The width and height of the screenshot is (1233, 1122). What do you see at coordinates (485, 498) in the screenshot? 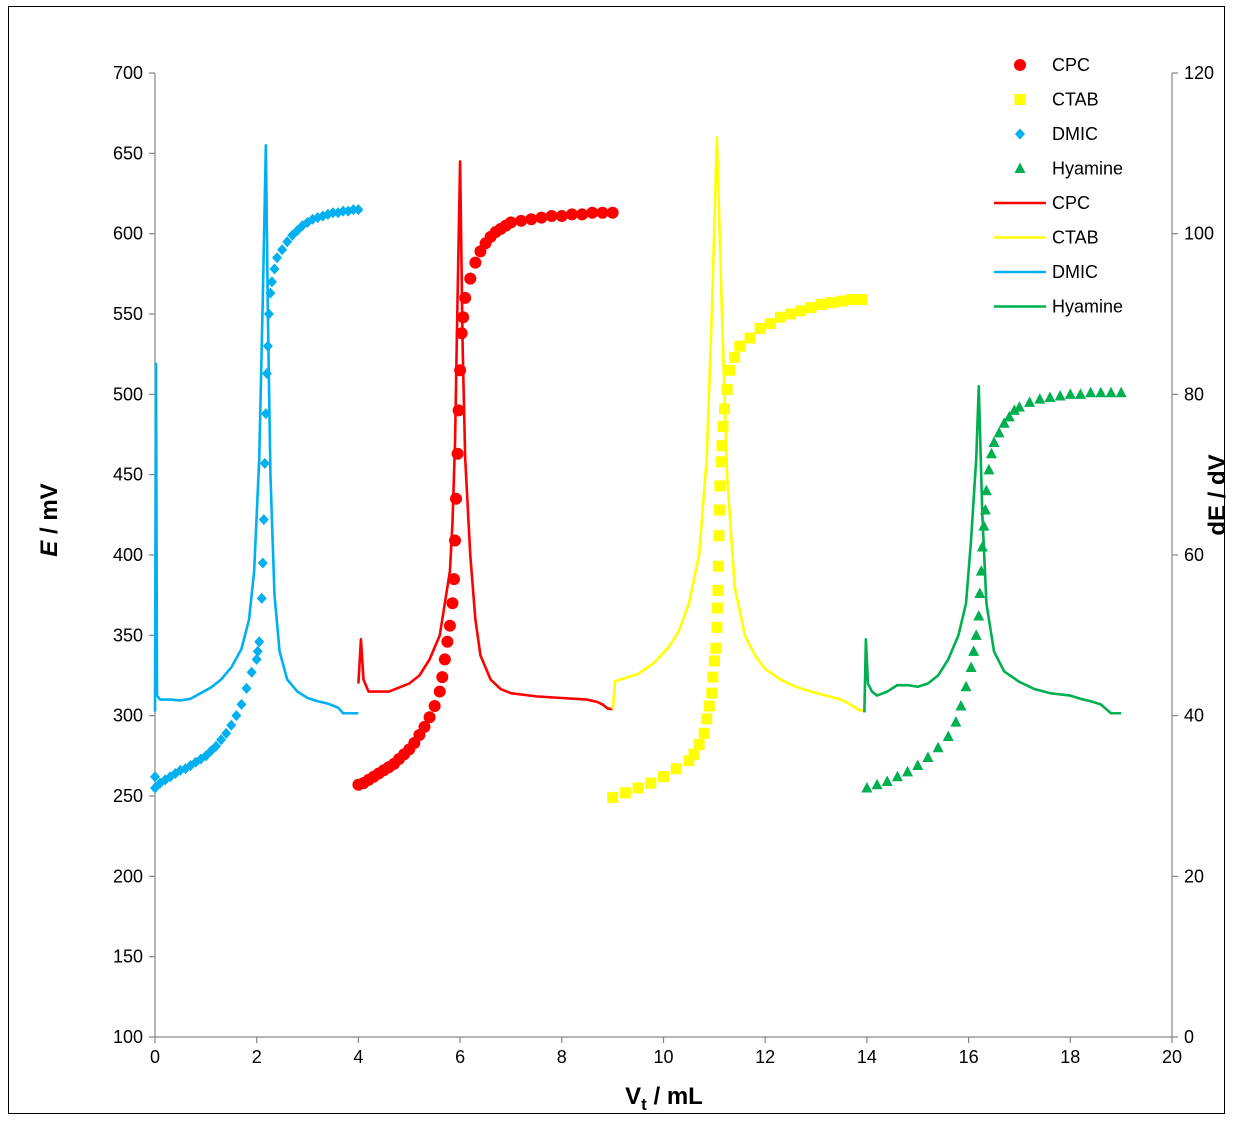
I see `series-points-cpc` at bounding box center [485, 498].